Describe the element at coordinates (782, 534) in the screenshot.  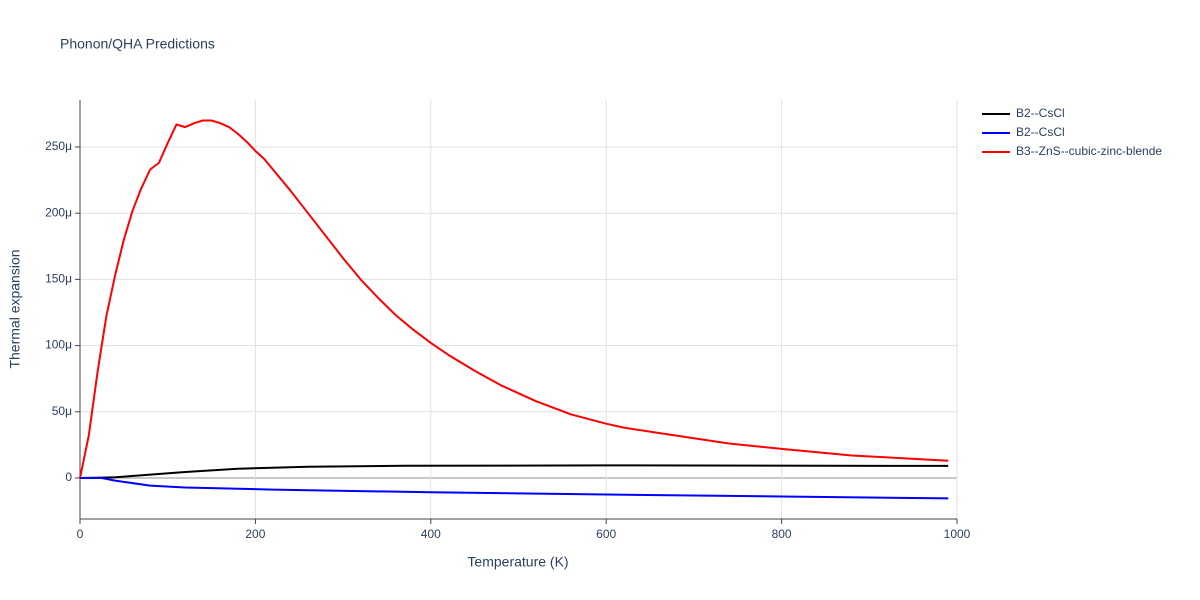
I see `x-tick-label: 800` at that location.